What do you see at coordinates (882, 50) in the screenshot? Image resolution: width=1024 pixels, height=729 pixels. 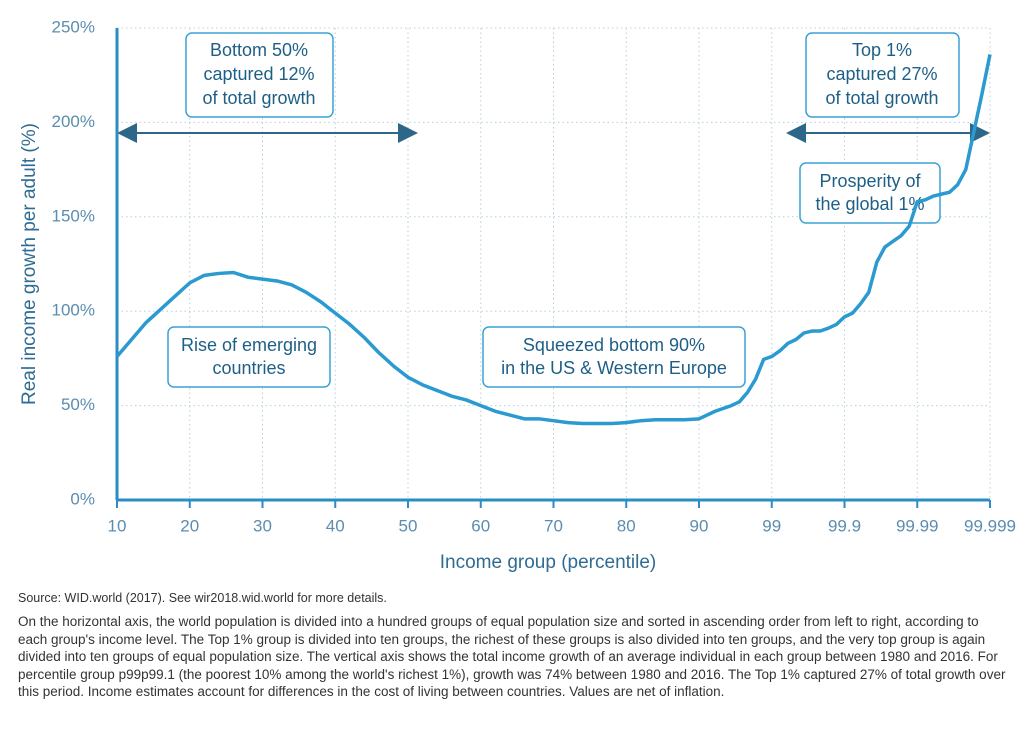 I see `annotation-text: Top 1%` at bounding box center [882, 50].